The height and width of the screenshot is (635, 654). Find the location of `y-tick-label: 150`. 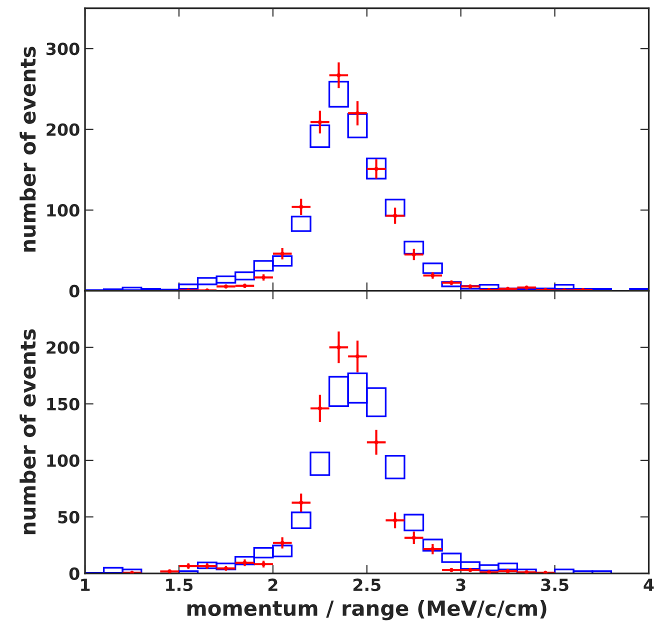

y-tick-label: 150 is located at coordinates (63, 404).